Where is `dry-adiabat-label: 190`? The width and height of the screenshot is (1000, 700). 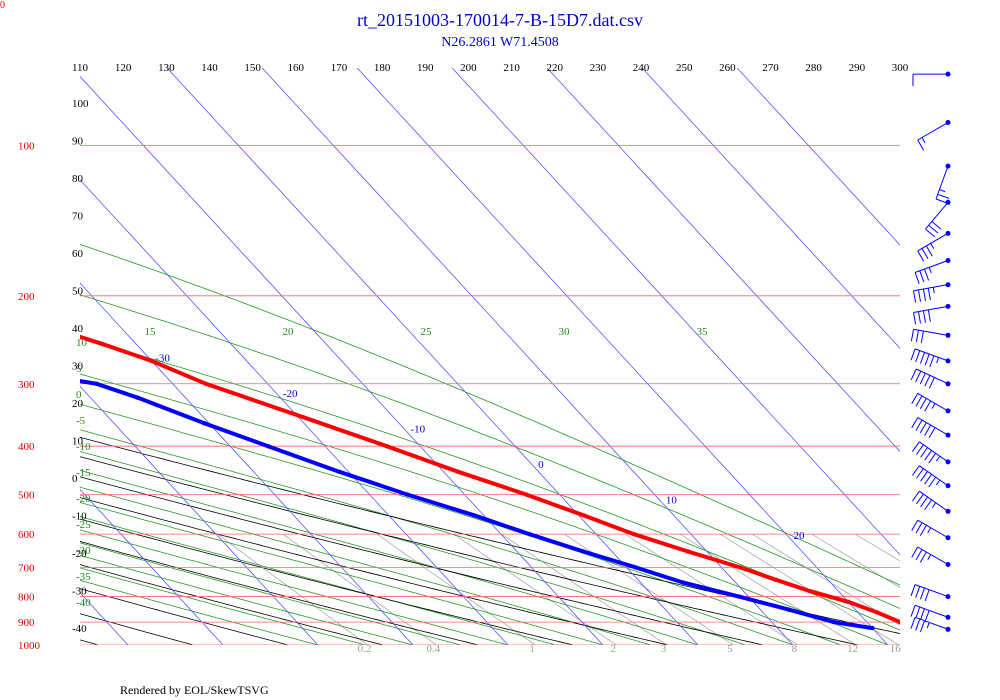 dry-adiabat-label: 190 is located at coordinates (425, 68).